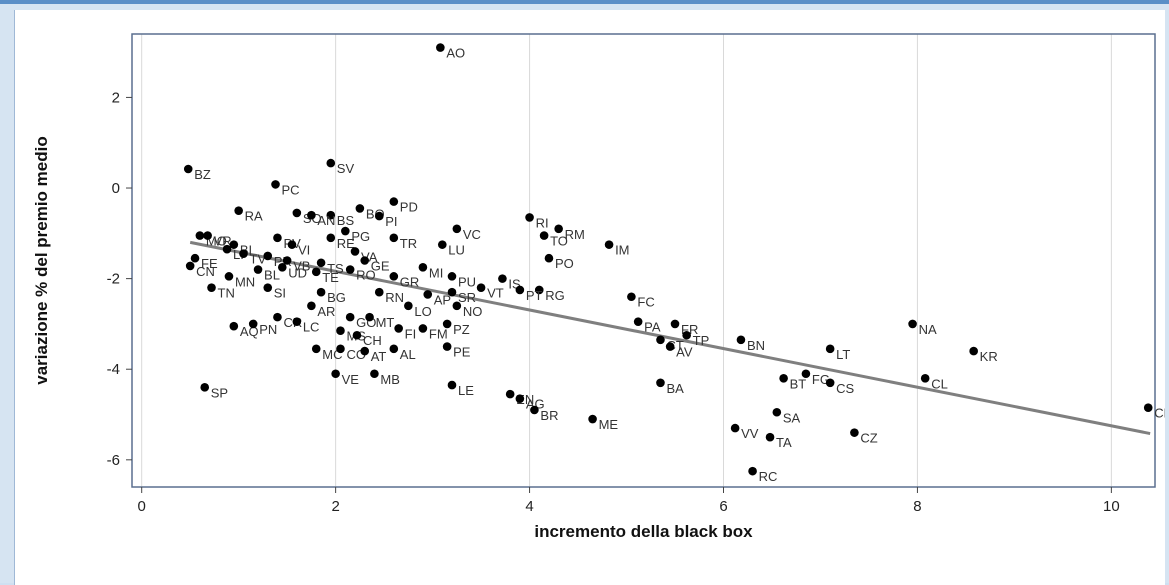 Image resolution: width=1169 pixels, height=585 pixels. I want to click on point-label: BA, so click(675, 388).